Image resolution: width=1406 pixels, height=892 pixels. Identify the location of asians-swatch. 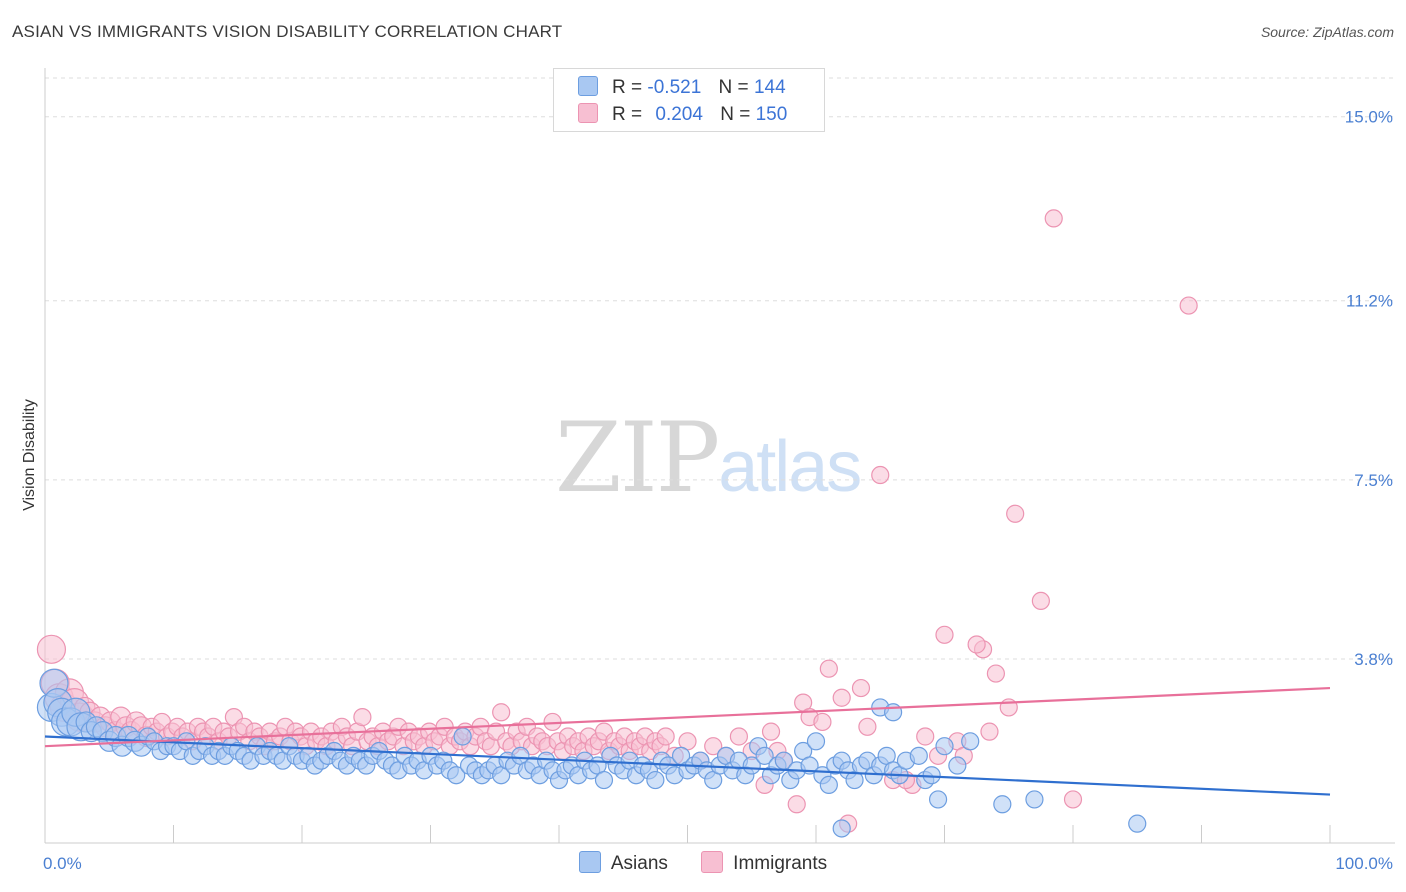
(588, 86).